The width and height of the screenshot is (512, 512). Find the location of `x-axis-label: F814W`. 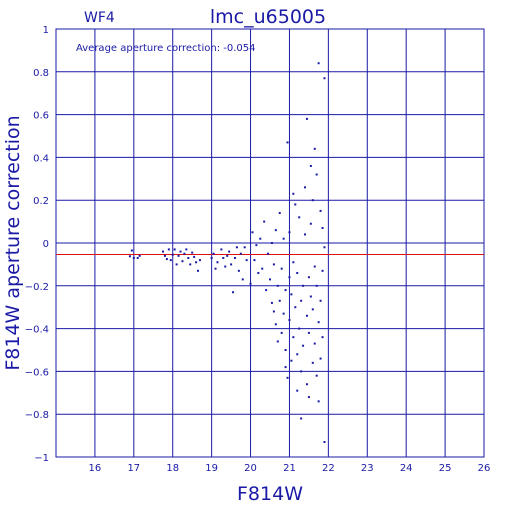

x-axis-label: F814W is located at coordinates (270, 494).